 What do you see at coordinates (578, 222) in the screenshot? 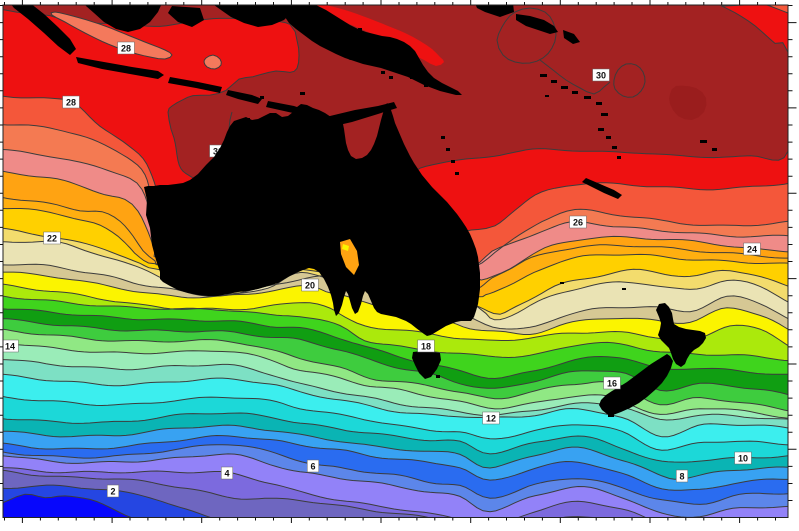
I see `svg-text: 26` at bounding box center [578, 222].